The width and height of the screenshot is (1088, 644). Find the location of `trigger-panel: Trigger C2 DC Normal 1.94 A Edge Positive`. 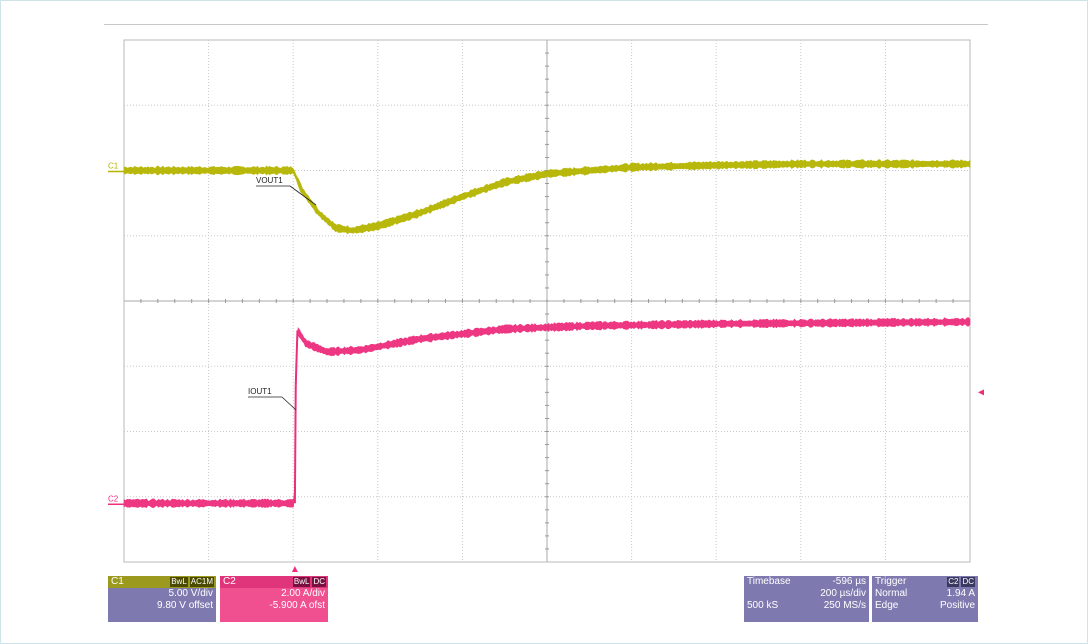

trigger-panel: Trigger C2 DC Normal 1.94 A Edge Positive is located at coordinates (925, 599).